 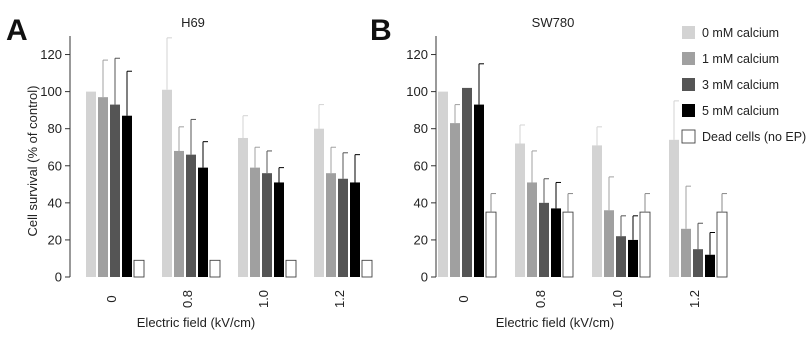 I want to click on panel-a-y-tick-label: 100, so click(x=51, y=91).